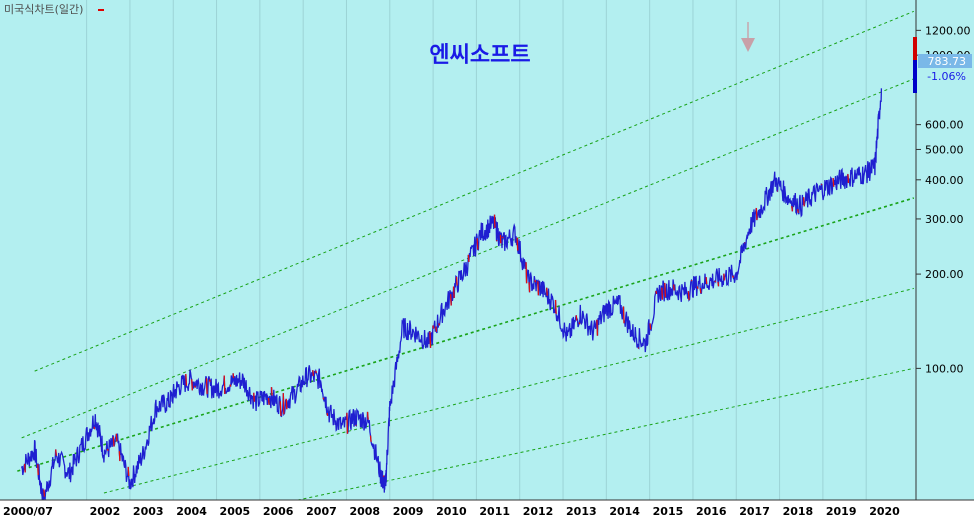 This screenshot has width=974, height=521. I want to click on date-tick-label: 2005, so click(235, 511).